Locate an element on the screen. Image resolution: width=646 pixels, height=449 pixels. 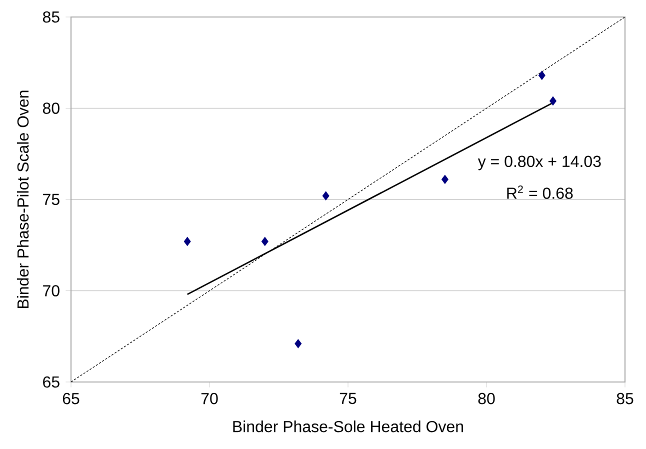
y-tick-label: 65 is located at coordinates (51, 382).